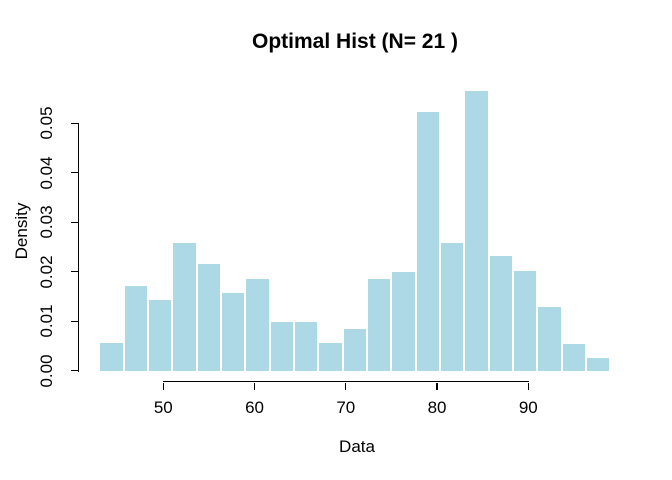 The image size is (672, 480). I want to click on y-axis-label: Density, so click(21, 231).